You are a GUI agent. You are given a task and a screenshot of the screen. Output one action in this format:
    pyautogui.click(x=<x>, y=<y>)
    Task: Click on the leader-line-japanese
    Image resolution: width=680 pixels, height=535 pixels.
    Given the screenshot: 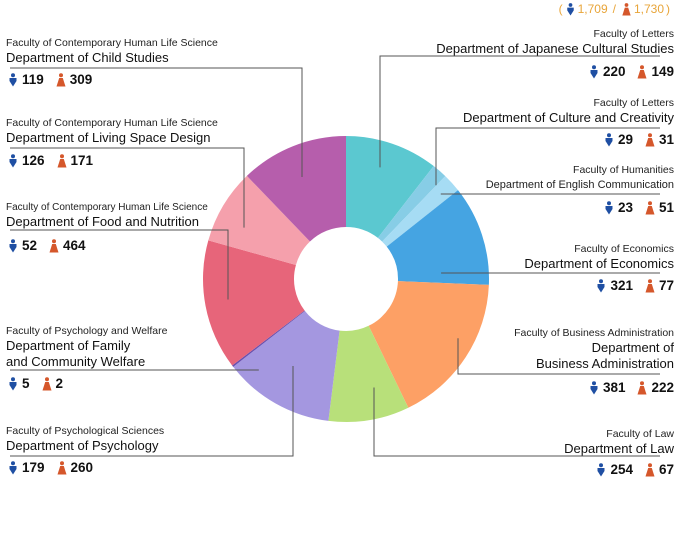 What is the action you would take?
    pyautogui.click(x=519, y=111)
    